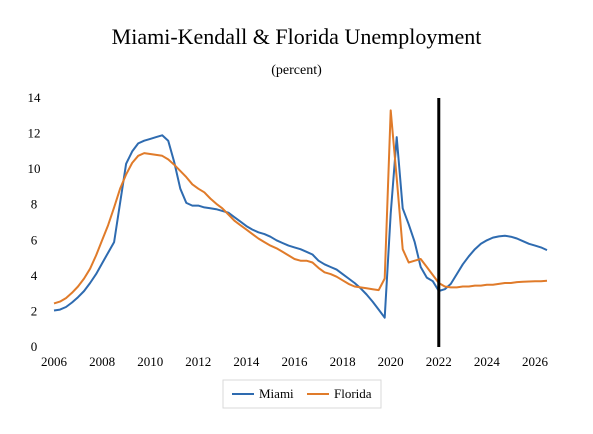 This screenshot has width=593, height=434. What do you see at coordinates (34, 346) in the screenshot?
I see `y-tick-label: 0` at bounding box center [34, 346].